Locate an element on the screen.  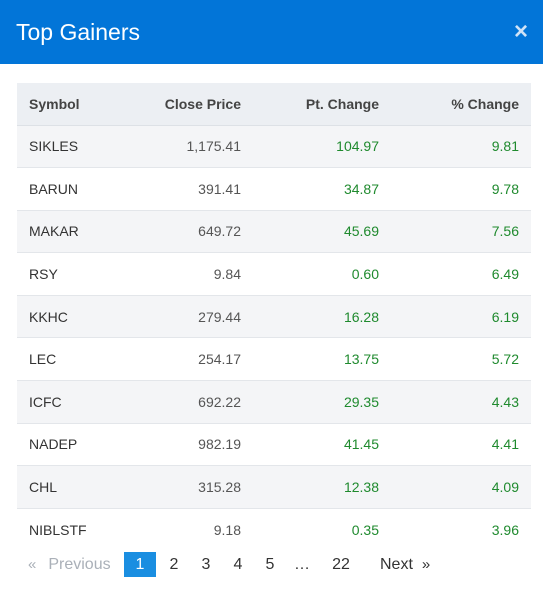
close-icon: × is located at coordinates (520, 31).